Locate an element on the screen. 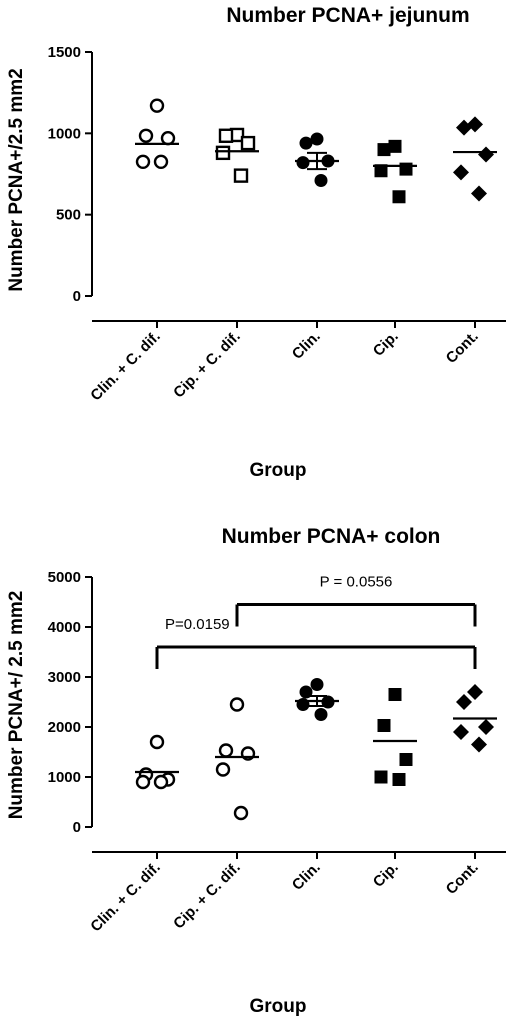 Image resolution: width=510 pixels, height=1021 pixels. annotations: P=0.0159 P = 0.0556 is located at coordinates (316, 621).